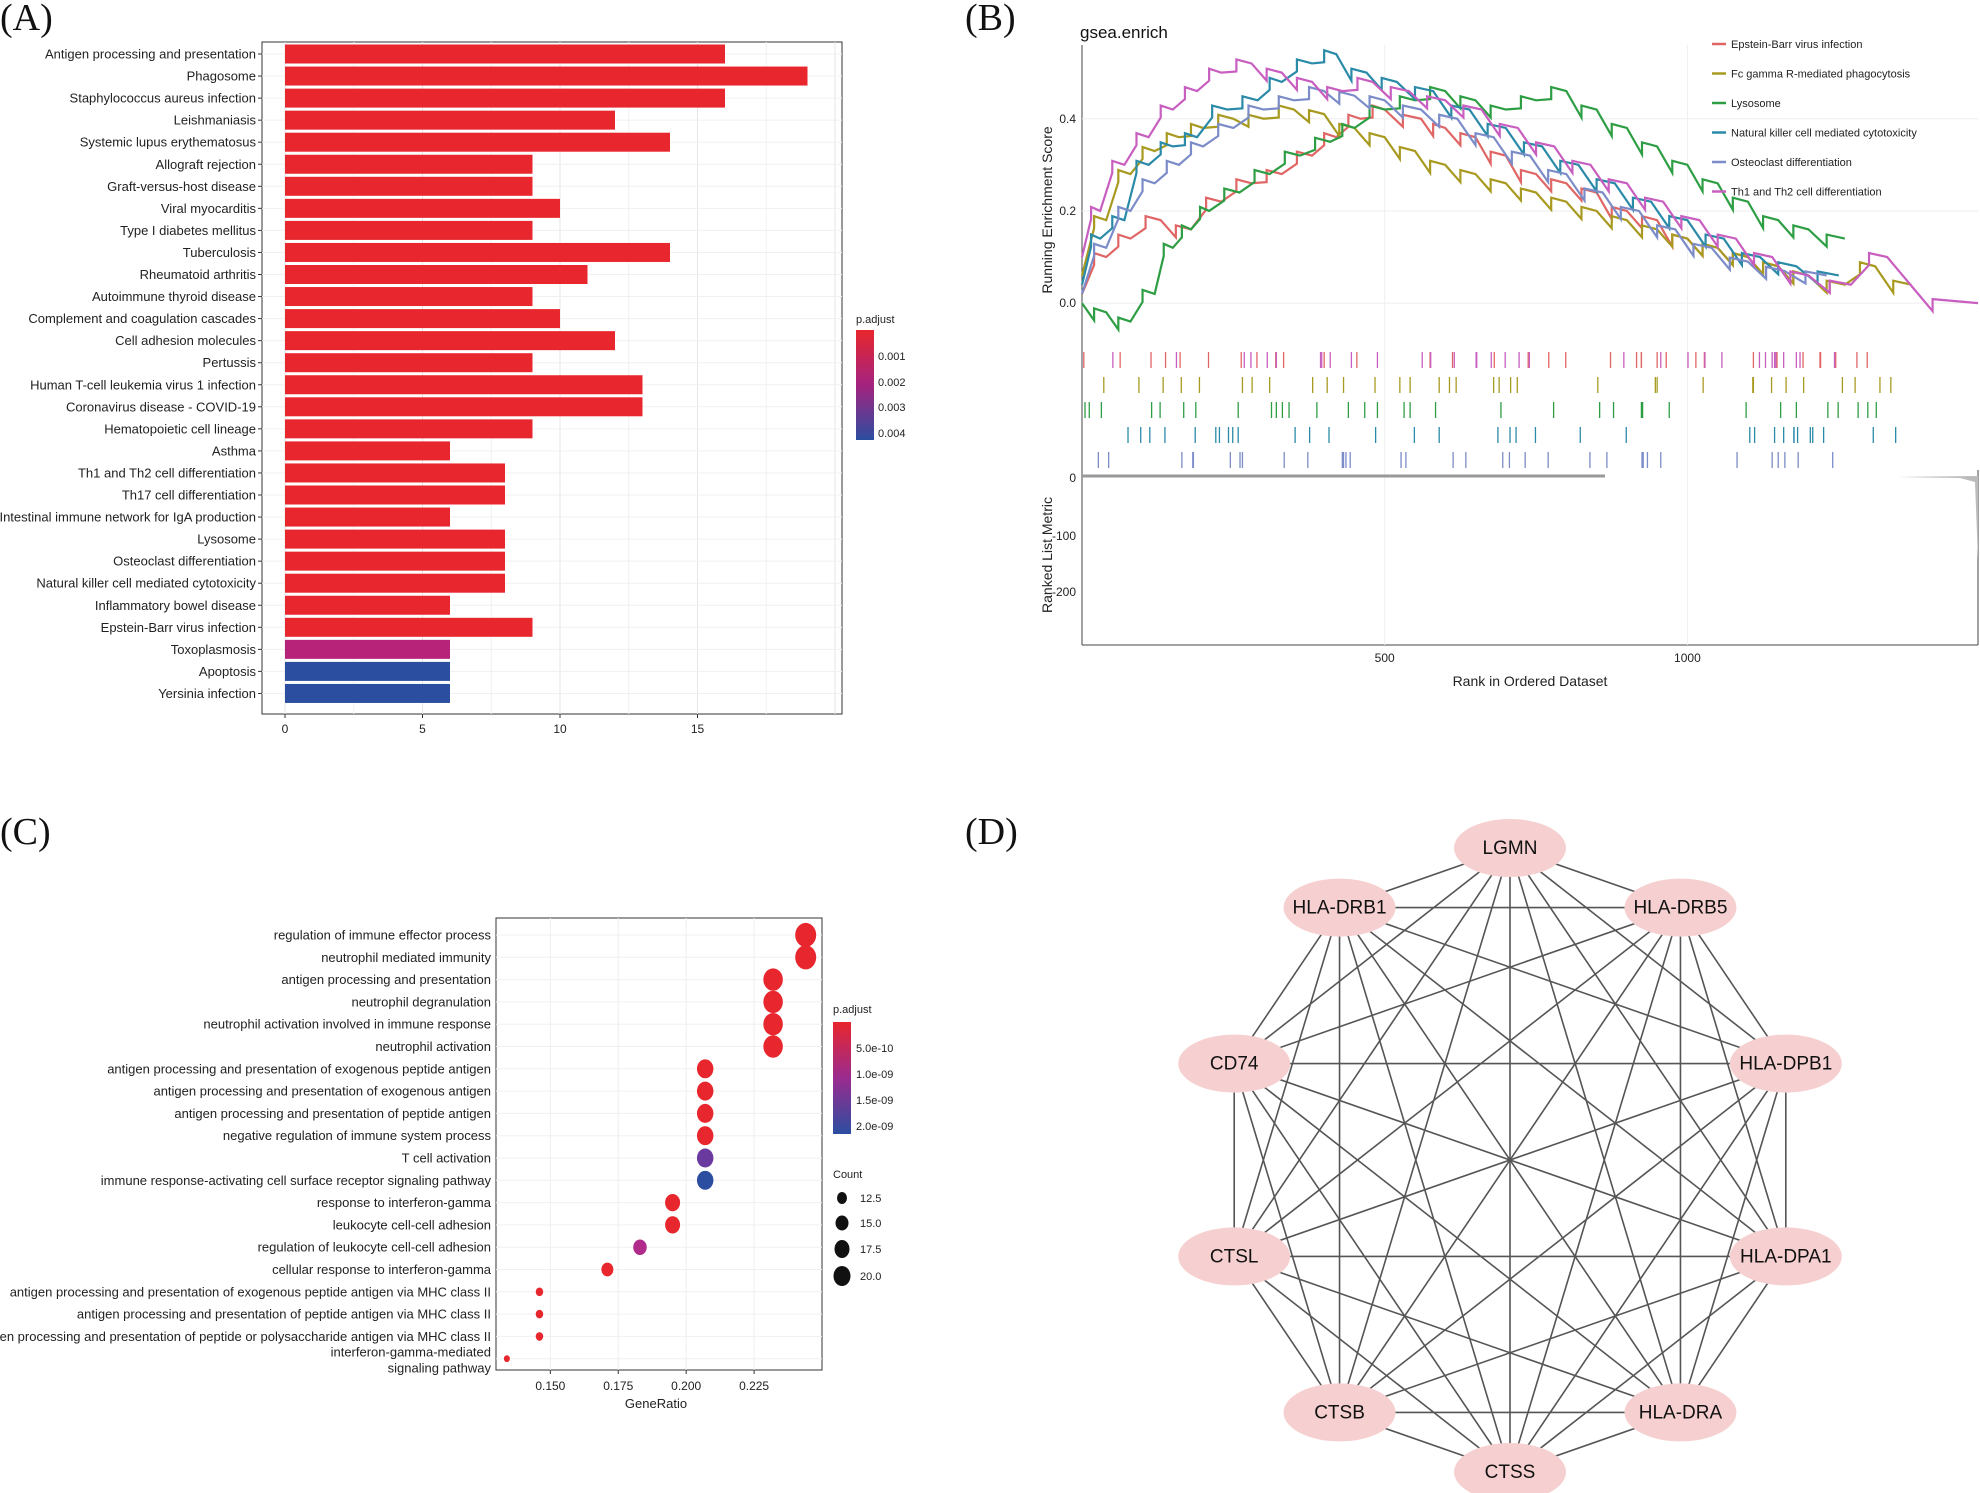 The width and height of the screenshot is (1980, 1493). Describe the element at coordinates (754, 1386) in the screenshot. I see `dot-x-tick-label: 0.225` at that location.